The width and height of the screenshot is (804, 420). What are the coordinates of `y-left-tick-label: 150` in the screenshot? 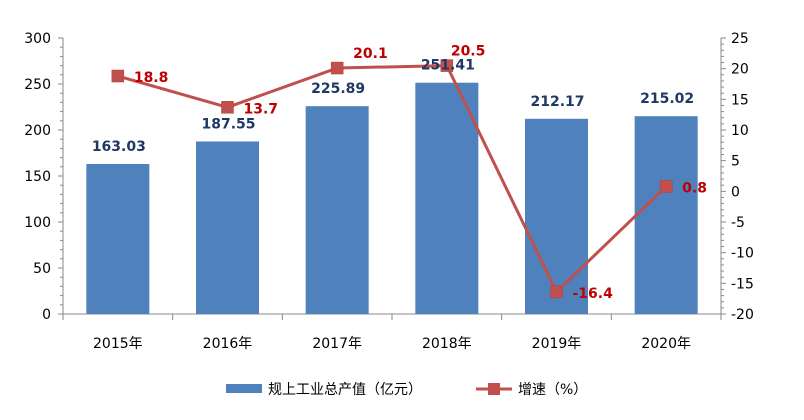 It's located at (37, 177).